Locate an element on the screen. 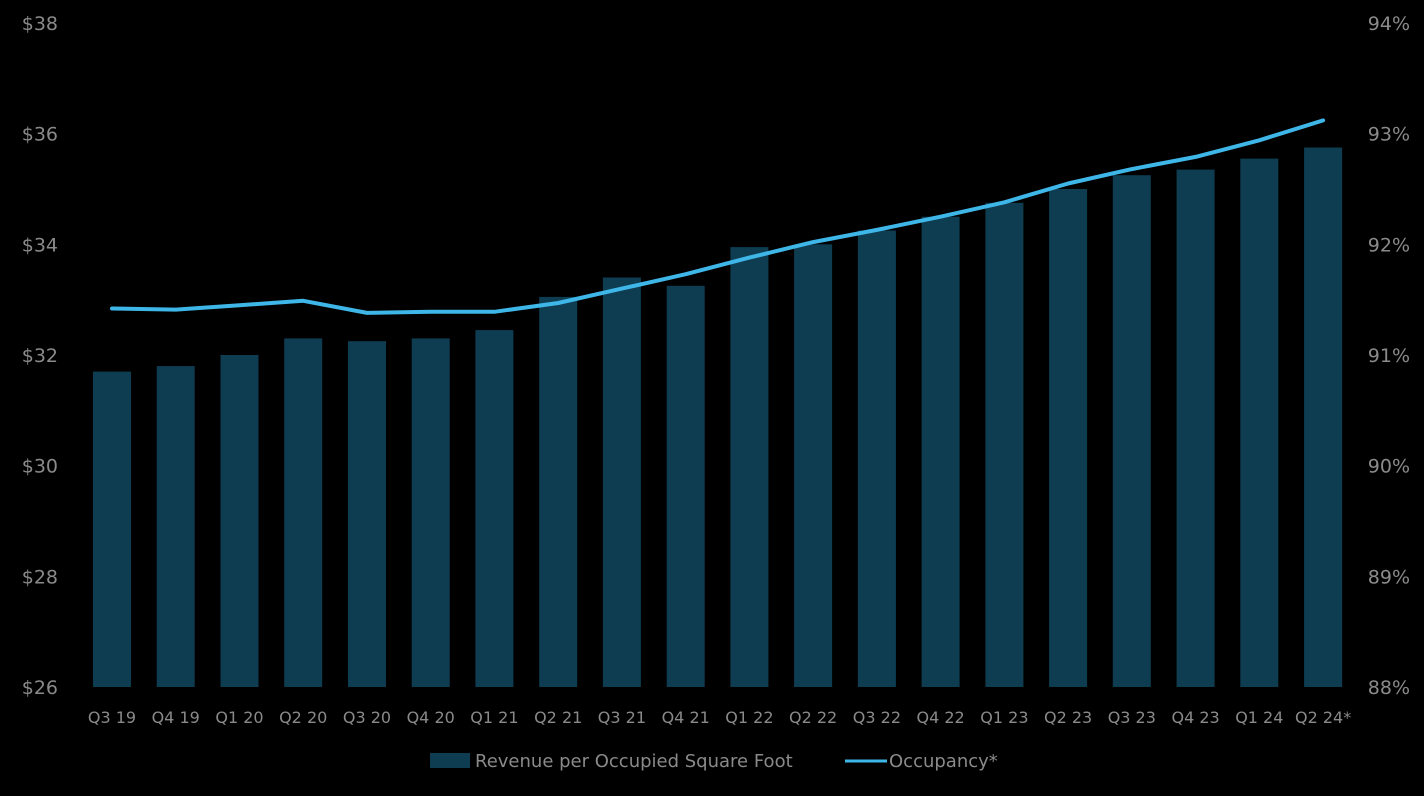 This screenshot has width=1424, height=796. right-tick-label: 93% is located at coordinates (1389, 135).